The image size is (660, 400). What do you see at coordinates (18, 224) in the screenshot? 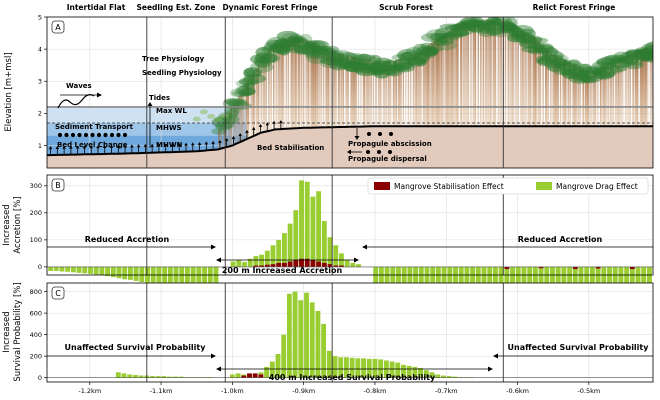
I see `panel-b-ylabel-line2: Accretion [%]` at bounding box center [18, 224].